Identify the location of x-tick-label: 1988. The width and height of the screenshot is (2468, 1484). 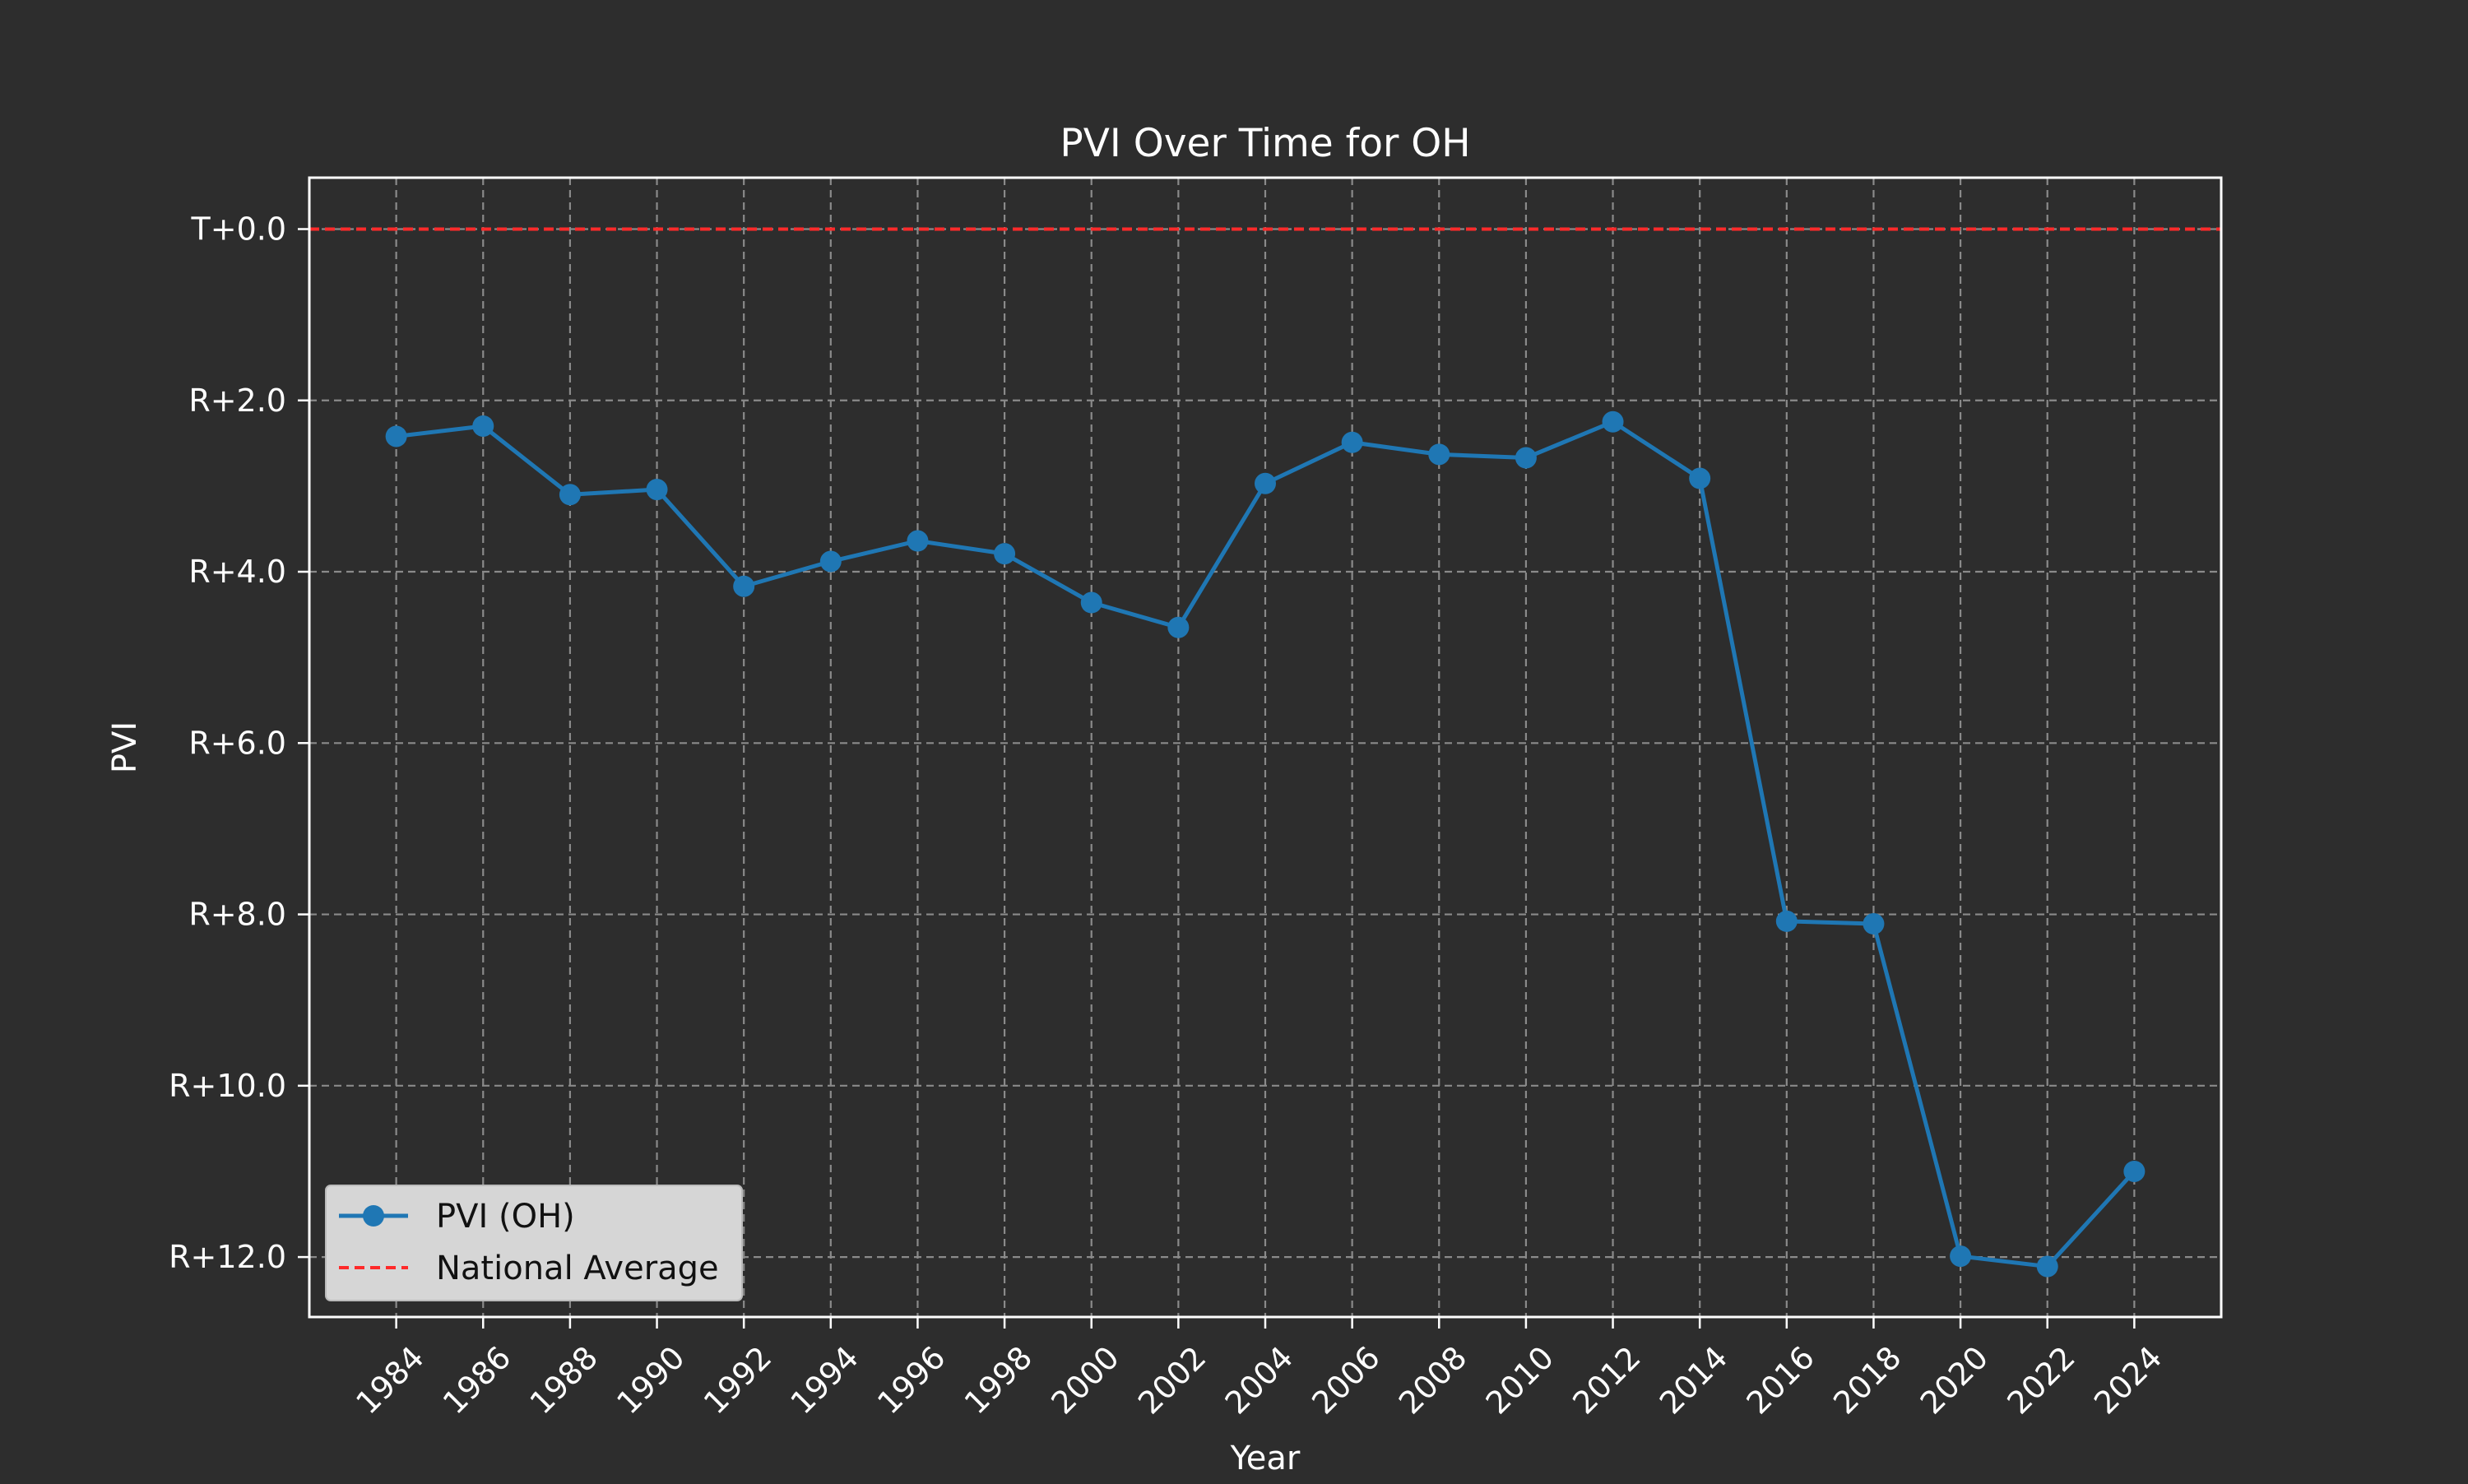
(564, 1380).